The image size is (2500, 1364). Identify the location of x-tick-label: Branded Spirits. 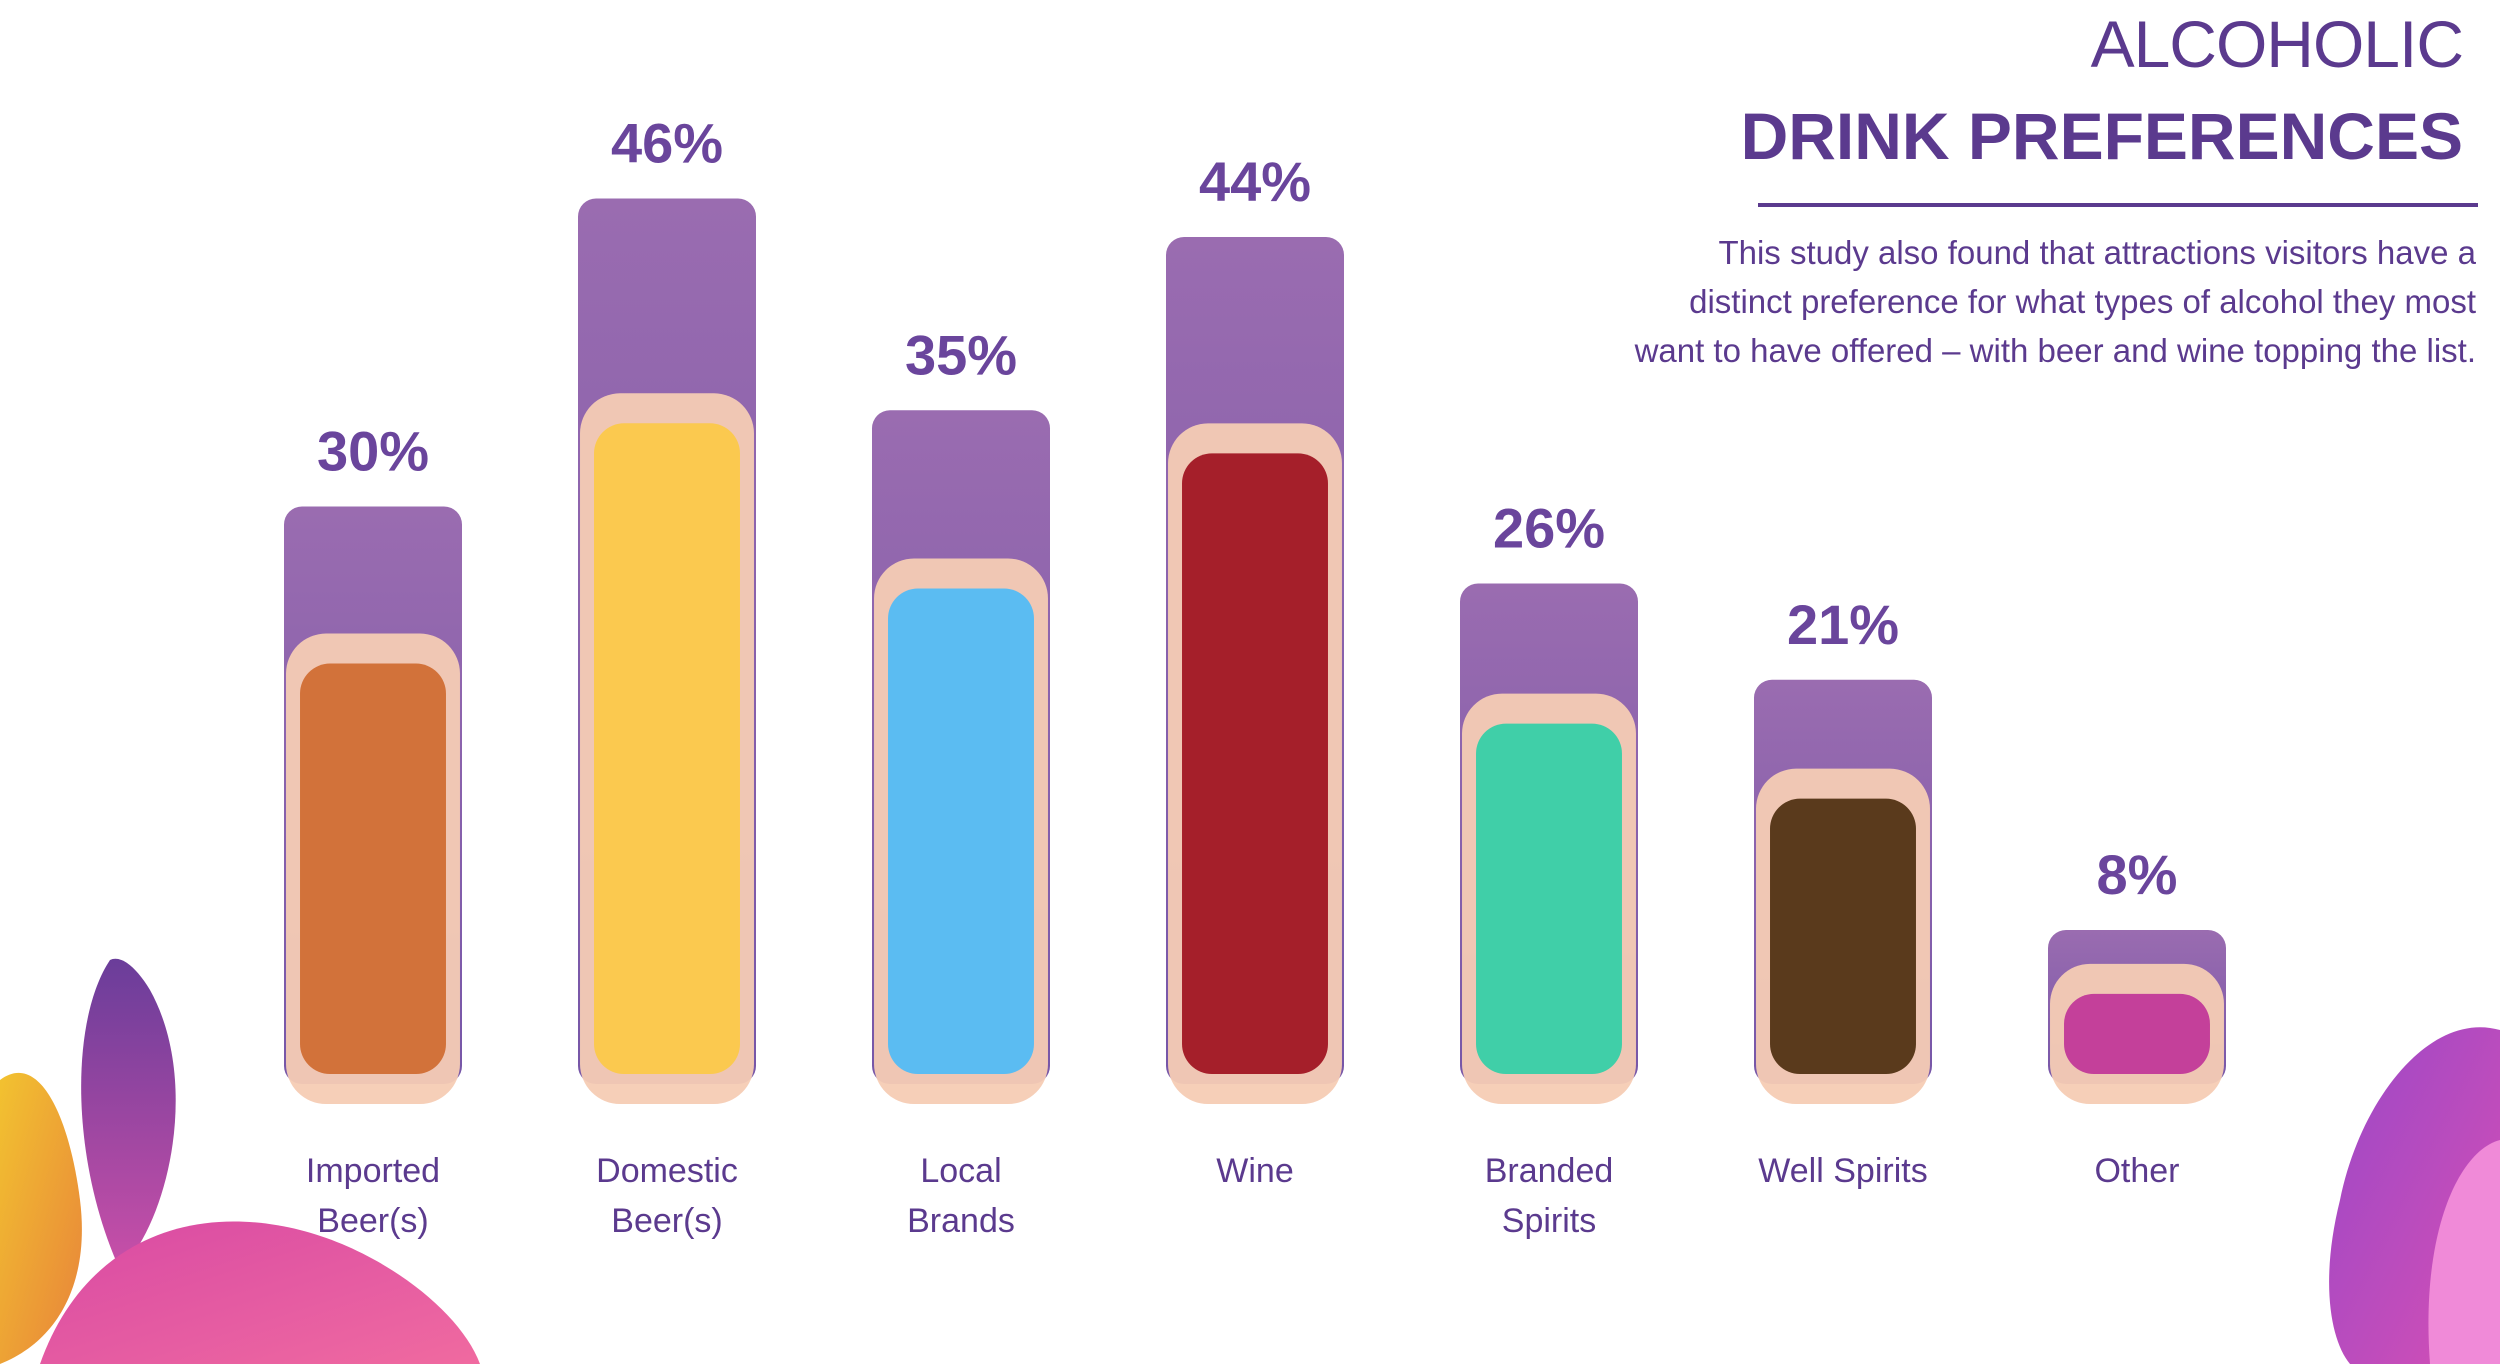
(1549, 1196).